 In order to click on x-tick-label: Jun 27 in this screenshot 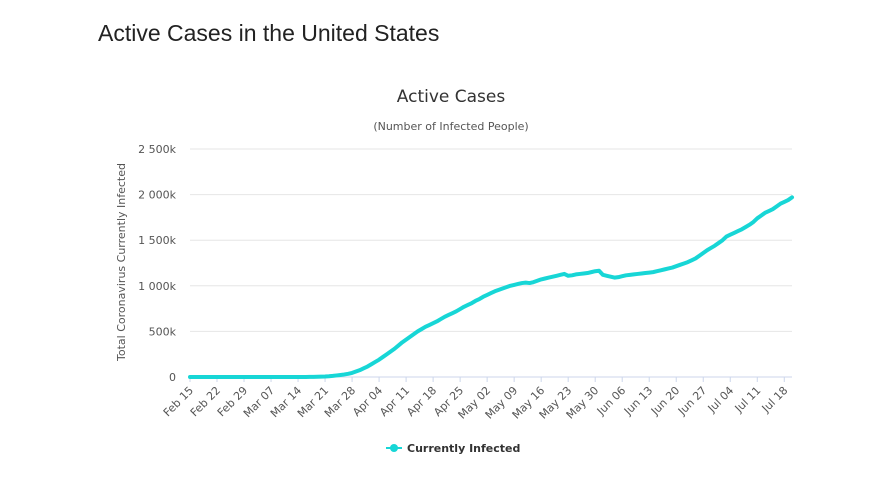, I will do `click(692, 401)`.